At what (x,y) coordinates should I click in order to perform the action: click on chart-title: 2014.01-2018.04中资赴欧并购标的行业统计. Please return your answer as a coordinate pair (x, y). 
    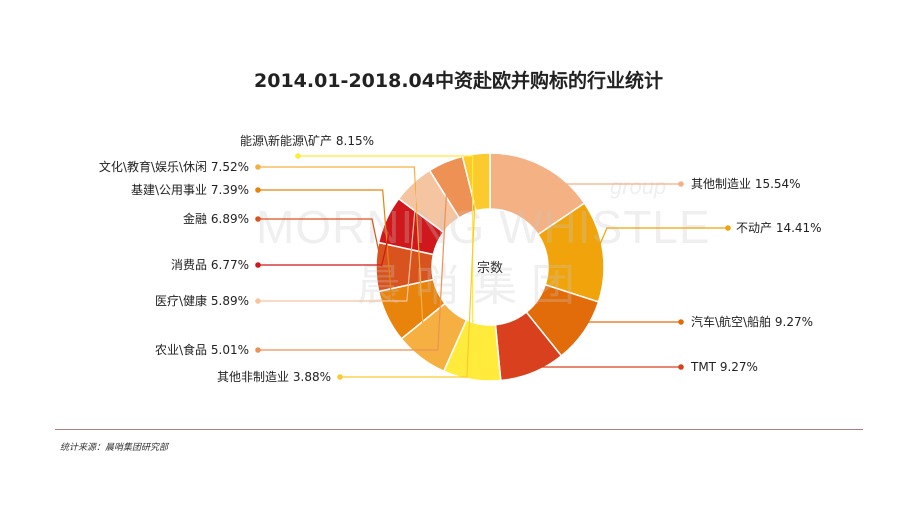
    Looking at the image, I should click on (458, 81).